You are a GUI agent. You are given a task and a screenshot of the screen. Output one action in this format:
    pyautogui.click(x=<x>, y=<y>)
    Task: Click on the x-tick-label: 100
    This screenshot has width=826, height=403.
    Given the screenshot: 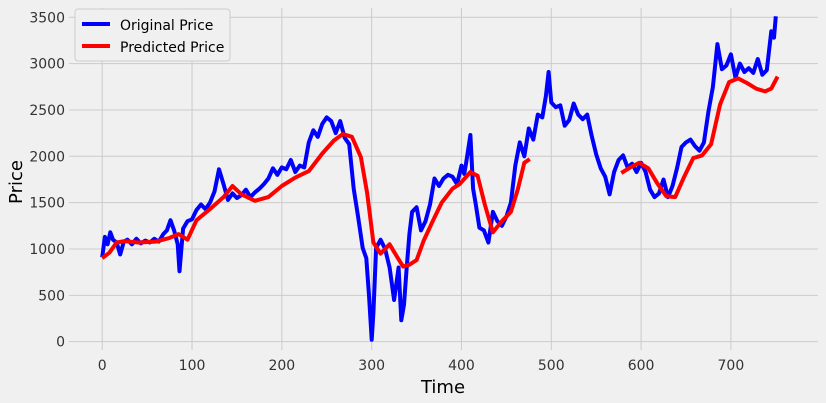 What is the action you would take?
    pyautogui.click(x=192, y=366)
    